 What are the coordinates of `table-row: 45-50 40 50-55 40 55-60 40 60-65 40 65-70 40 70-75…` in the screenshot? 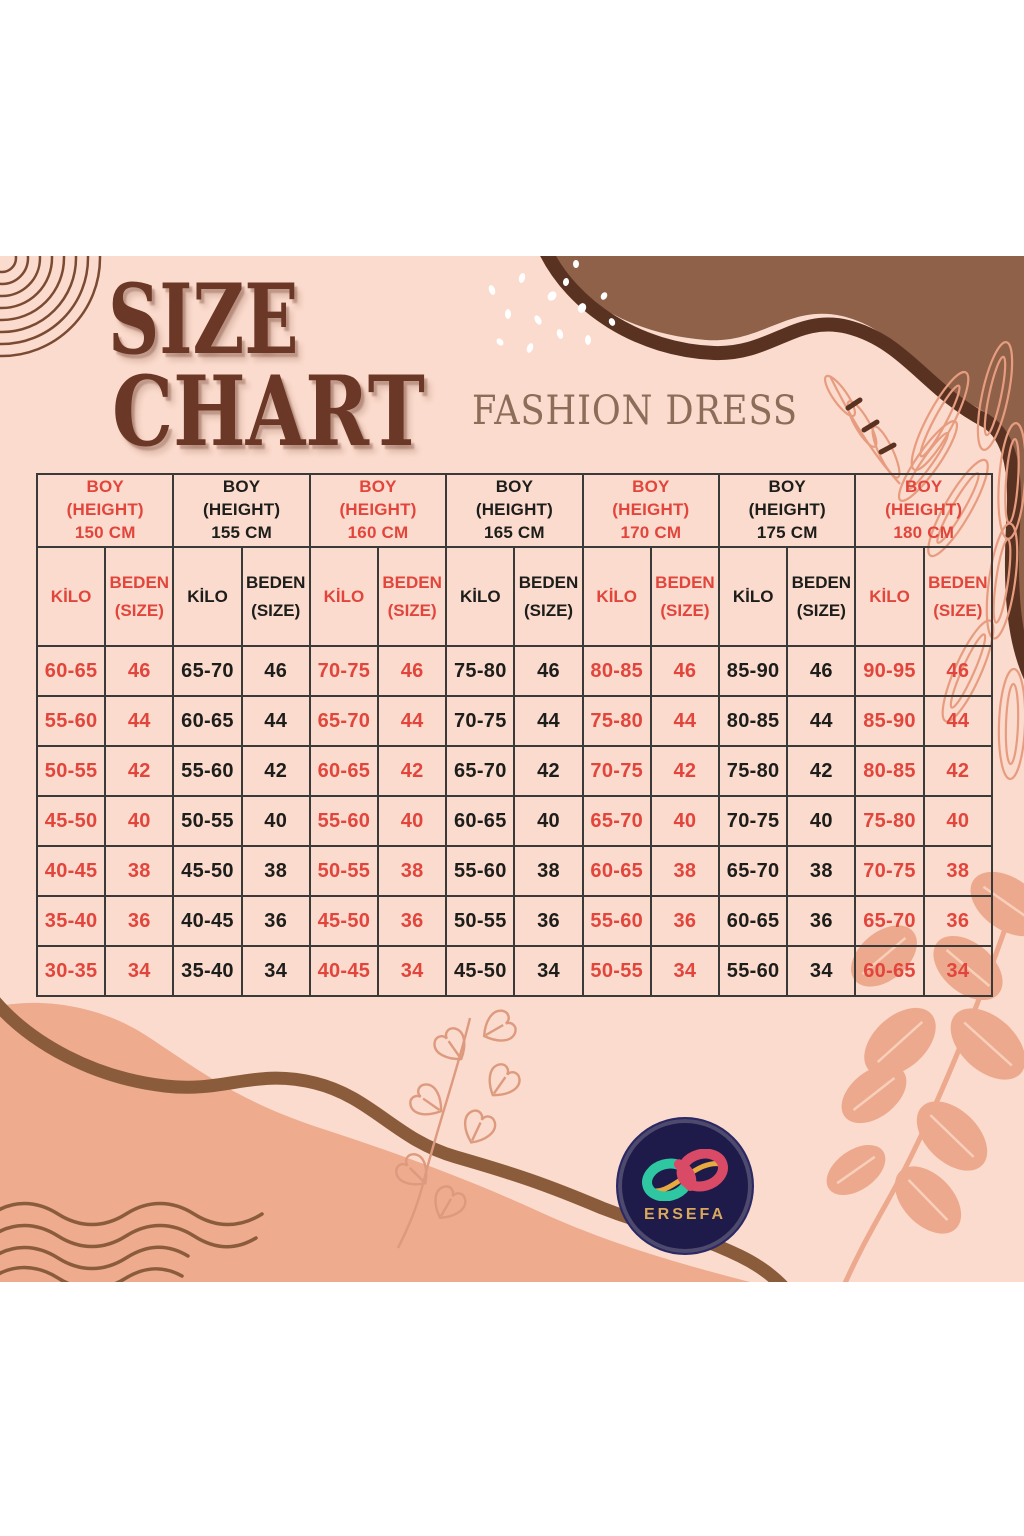 It's located at (514, 821).